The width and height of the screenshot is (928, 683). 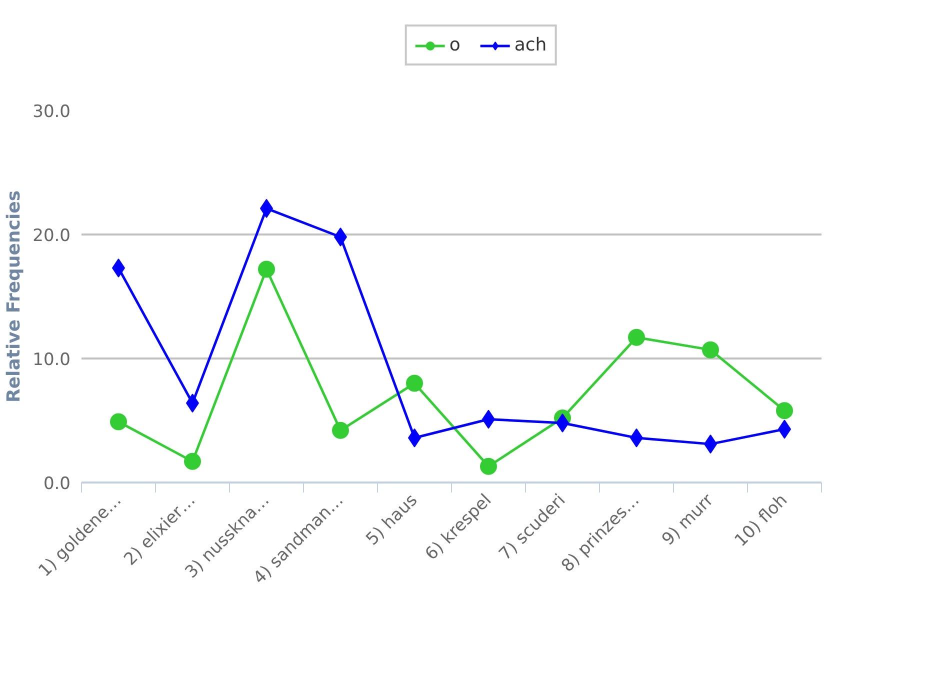 I want to click on y-tick-label: 10.0, so click(x=51, y=360).